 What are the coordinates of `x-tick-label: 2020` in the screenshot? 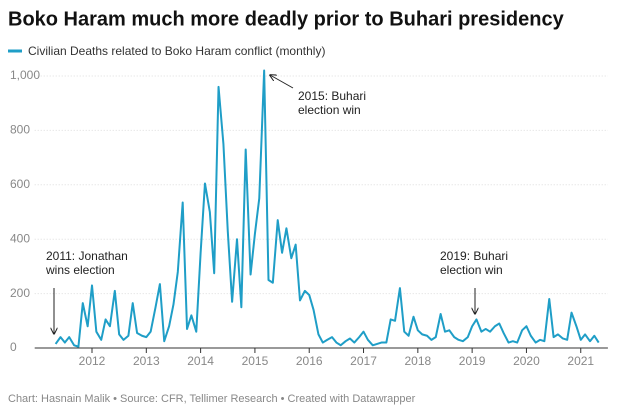 It's located at (526, 361).